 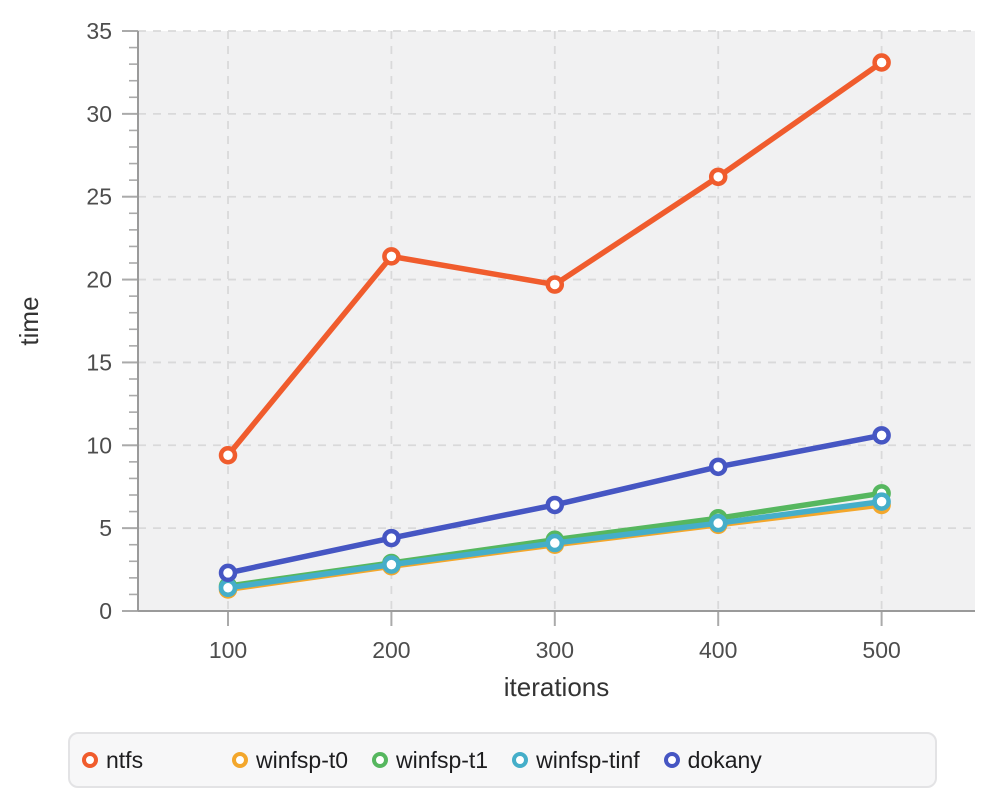 I want to click on y-axis-title: time, so click(x=29, y=320).